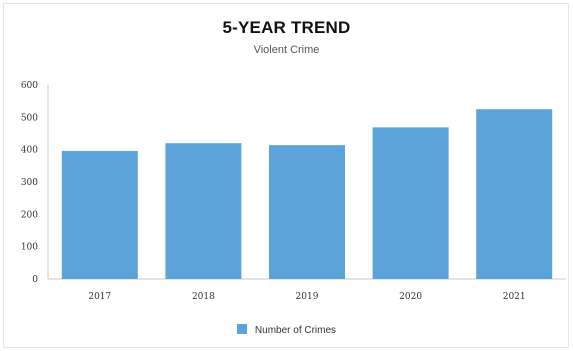 This screenshot has height=351, width=573. What do you see at coordinates (29, 151) in the screenshot?
I see `y-tick-label: 400` at bounding box center [29, 151].